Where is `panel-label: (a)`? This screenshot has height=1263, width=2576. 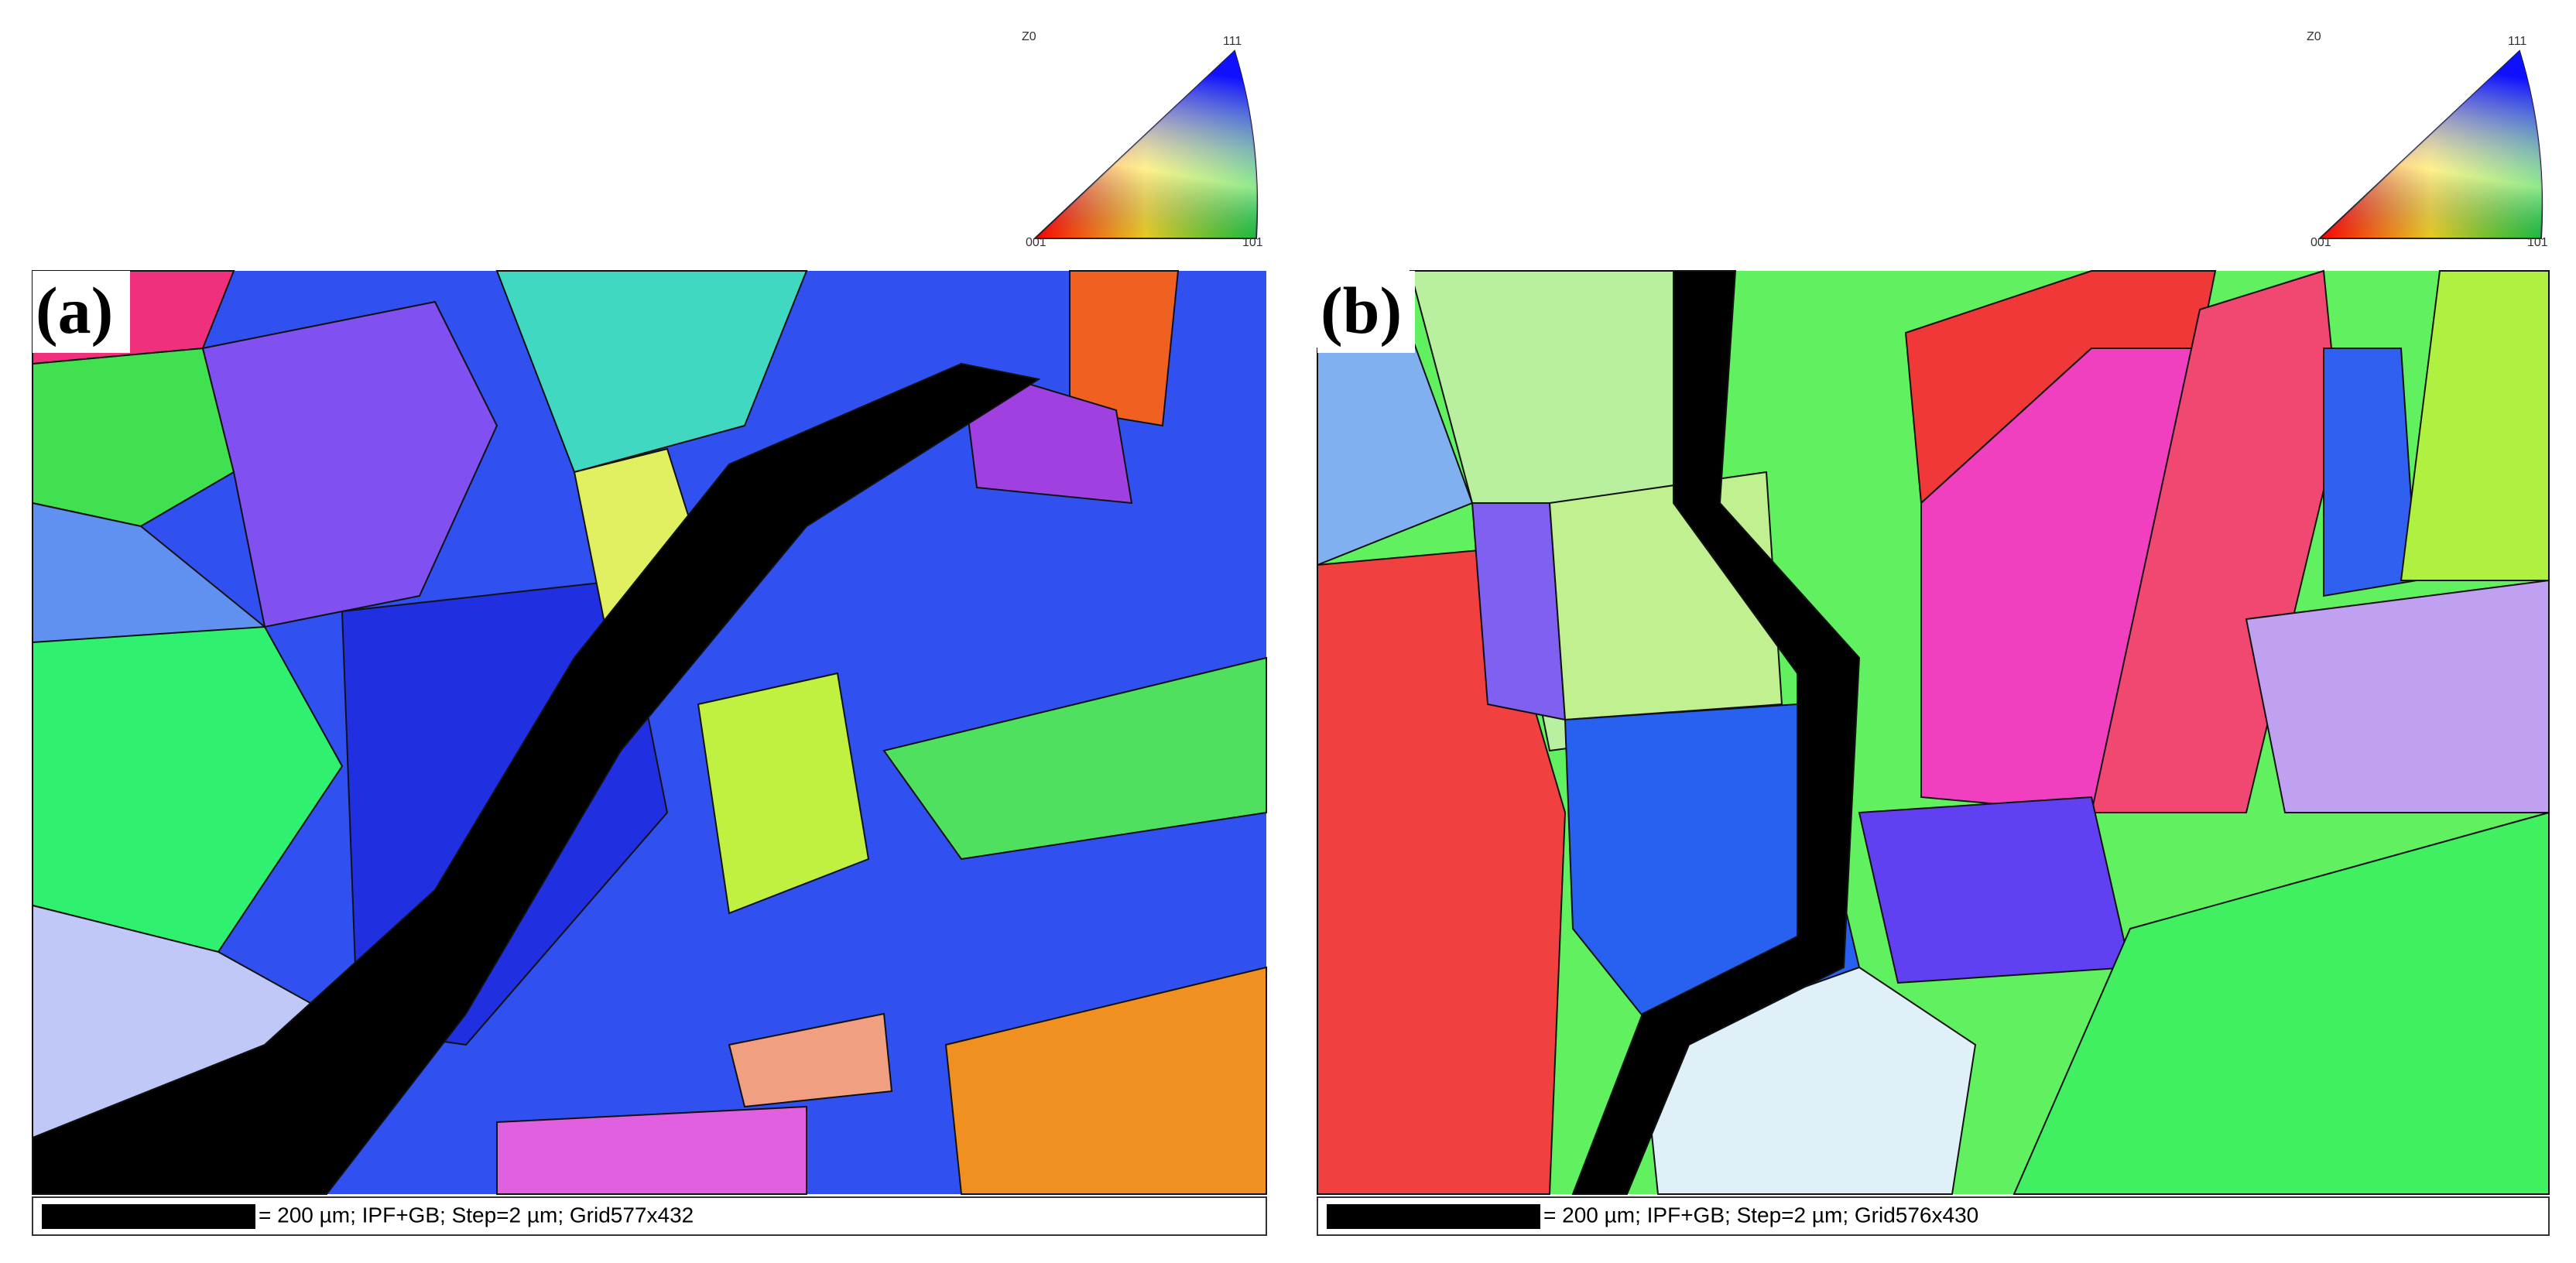
panel-label: (a) is located at coordinates (74, 310).